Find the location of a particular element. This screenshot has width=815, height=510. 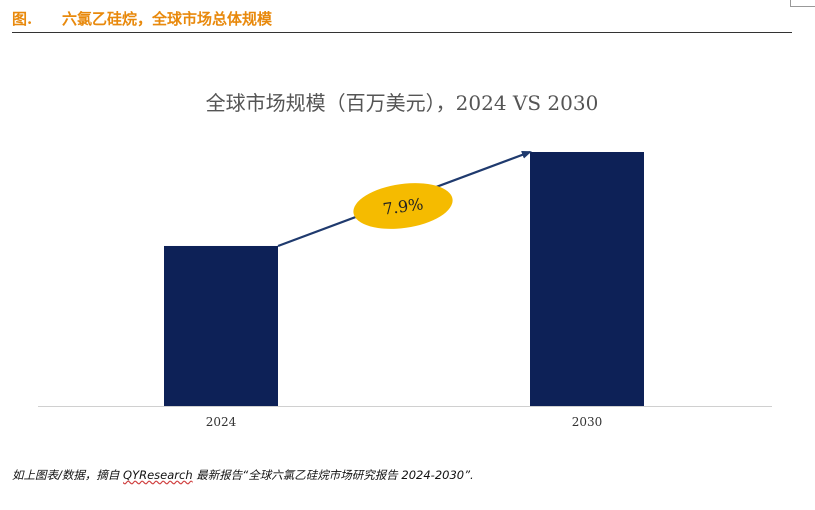

bar-2024 is located at coordinates (221, 325).